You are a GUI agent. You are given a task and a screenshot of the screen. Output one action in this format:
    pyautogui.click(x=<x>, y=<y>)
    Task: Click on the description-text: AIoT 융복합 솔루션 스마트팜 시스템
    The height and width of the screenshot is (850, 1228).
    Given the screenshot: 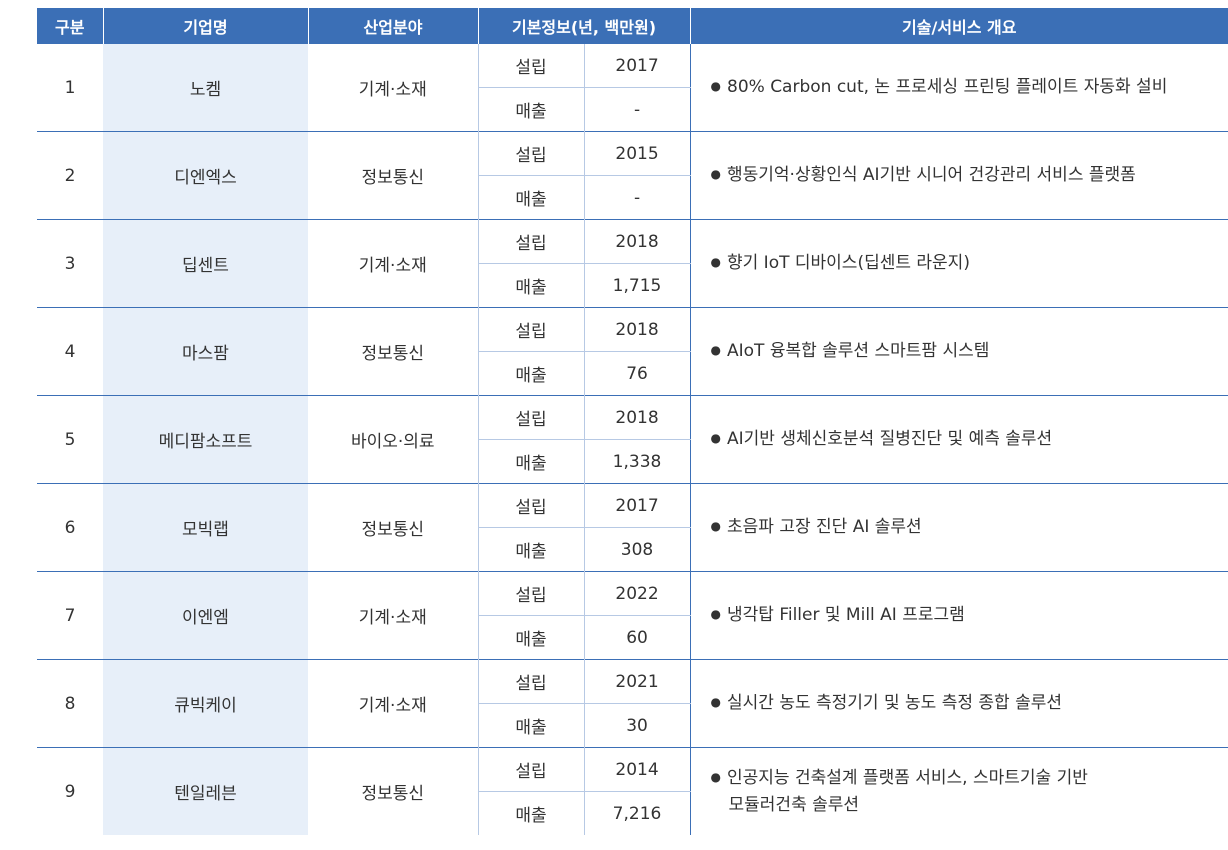 What is the action you would take?
    pyautogui.click(x=858, y=351)
    